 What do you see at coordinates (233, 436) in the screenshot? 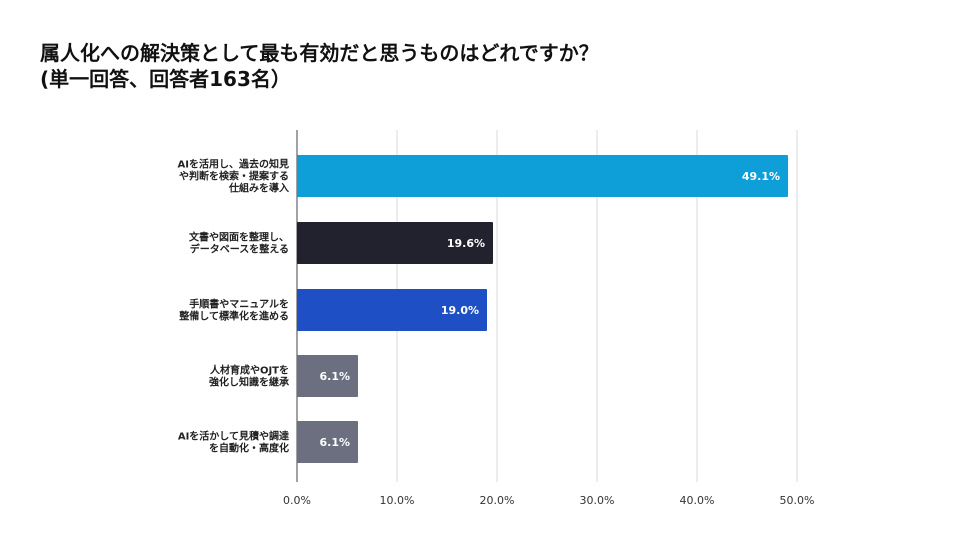
I see `category-label-line: AIを活かして見積や調達` at bounding box center [233, 436].